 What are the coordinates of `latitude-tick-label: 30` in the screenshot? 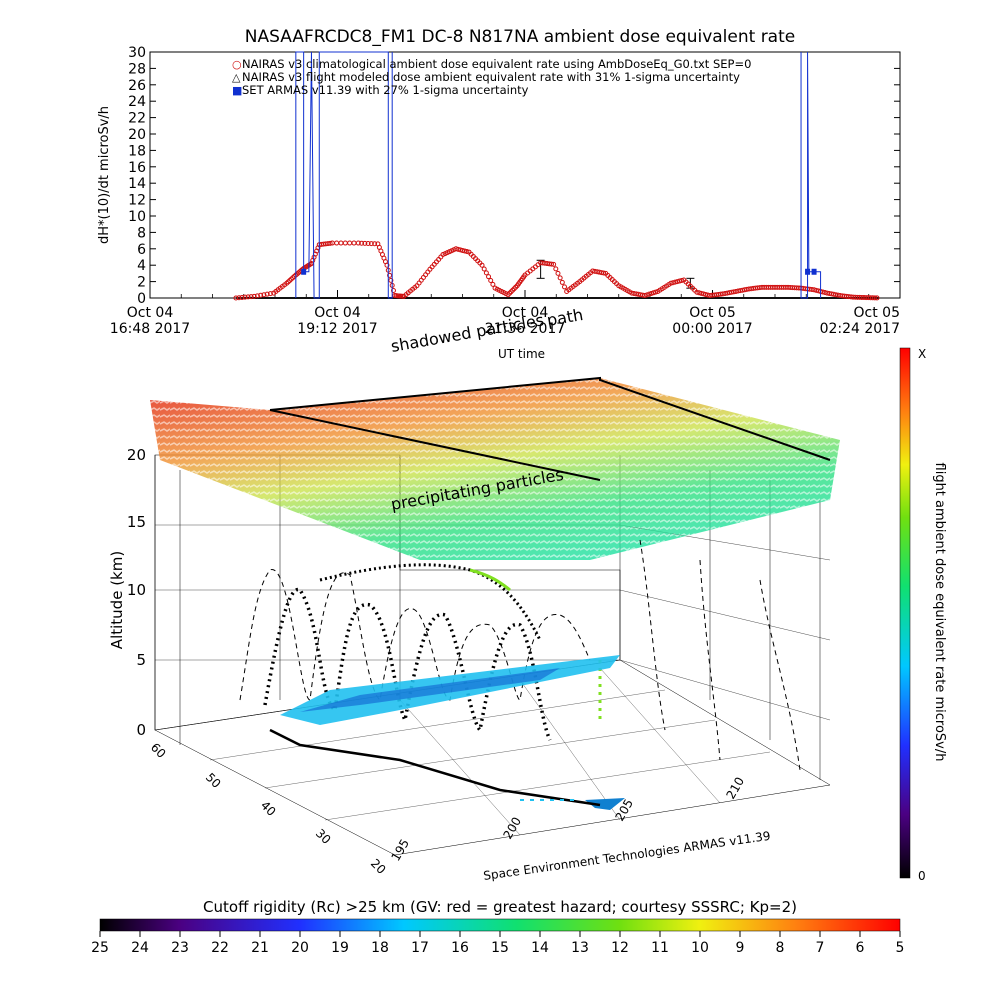 It's located at (323, 836).